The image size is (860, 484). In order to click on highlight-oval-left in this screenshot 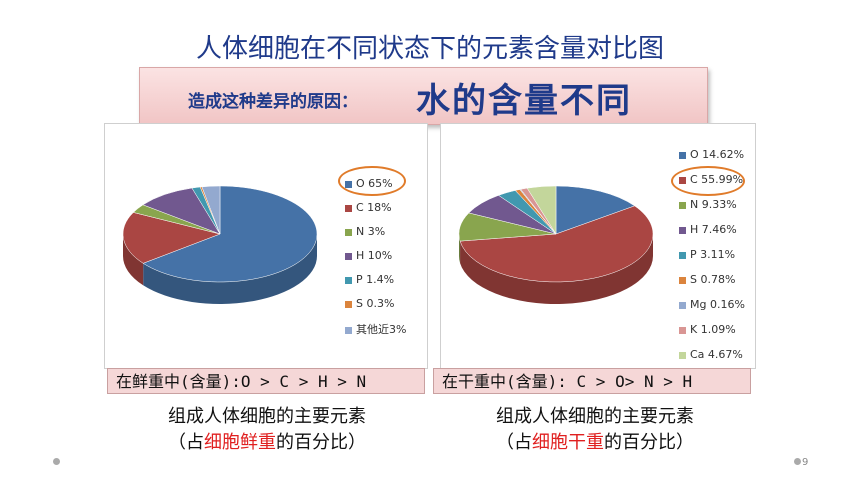, I will do `click(372, 181)`.